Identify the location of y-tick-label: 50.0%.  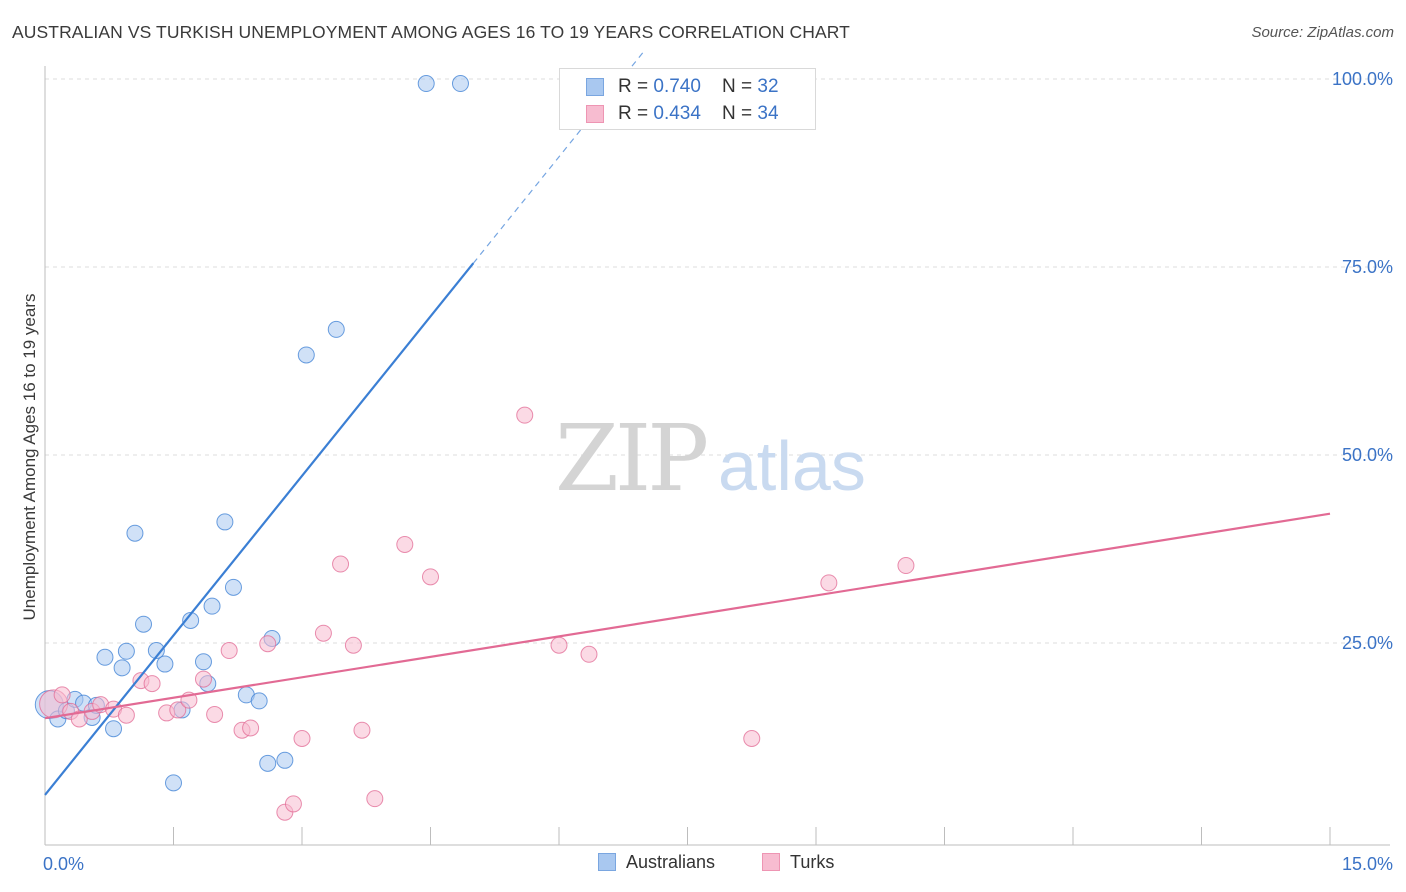
(1367, 455).